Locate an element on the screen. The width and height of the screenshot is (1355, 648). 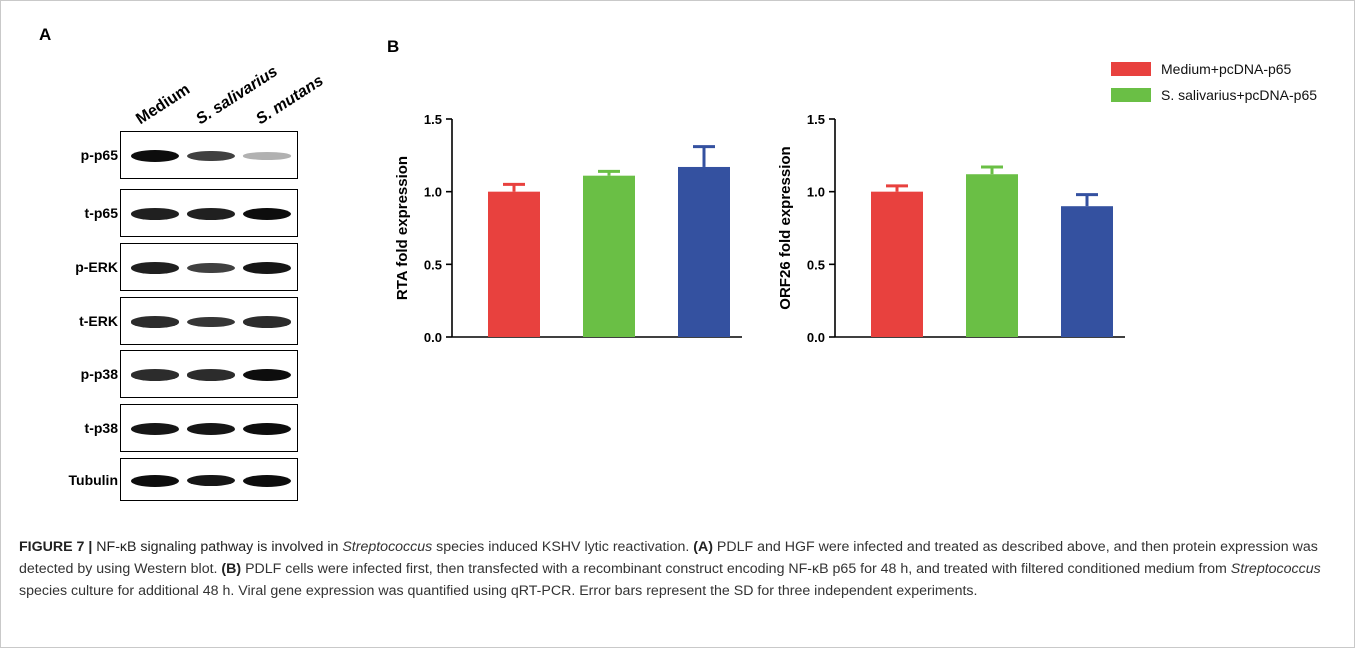
blot-row-label: Tubulin is located at coordinates (93, 479).